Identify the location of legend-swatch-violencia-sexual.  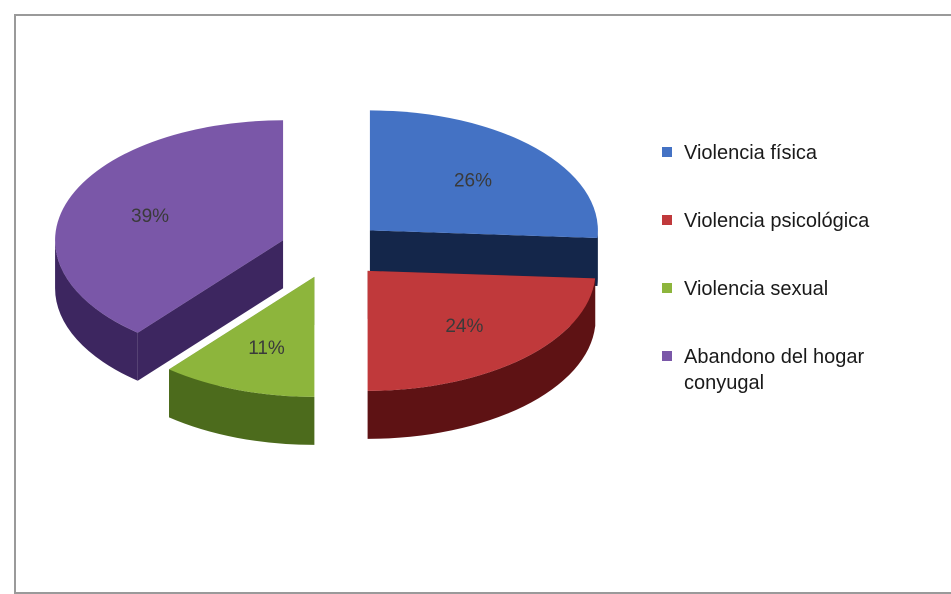
(667, 288).